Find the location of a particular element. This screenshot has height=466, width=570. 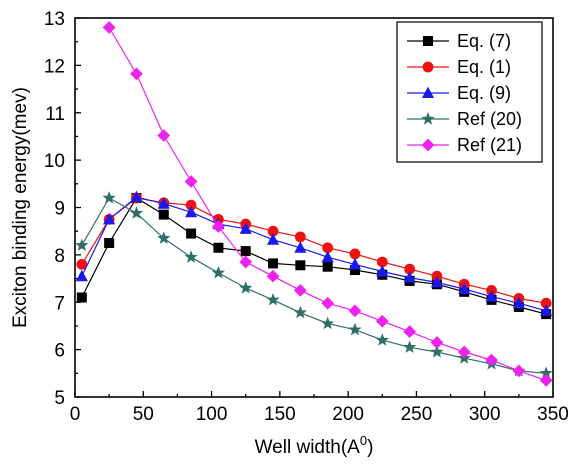

legend-item-eq-1: Eq. (1) is located at coordinates (459, 67).